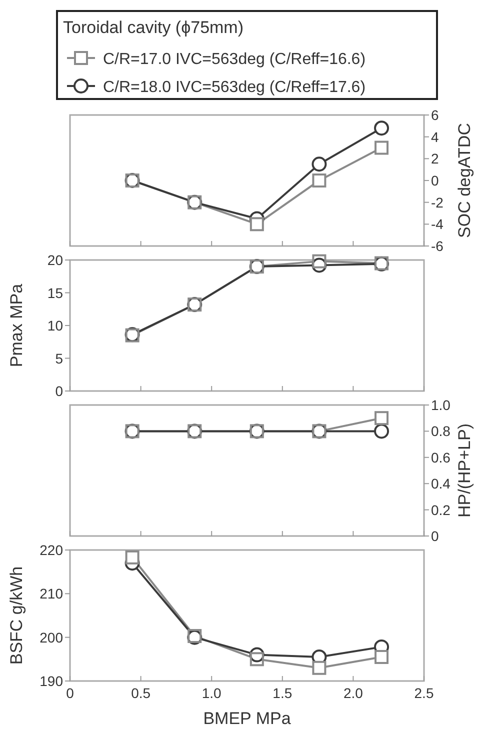 The width and height of the screenshot is (491, 729). What do you see at coordinates (464, 471) in the screenshot?
I see `y-axis-title: HP/(HP+LP)` at bounding box center [464, 471].